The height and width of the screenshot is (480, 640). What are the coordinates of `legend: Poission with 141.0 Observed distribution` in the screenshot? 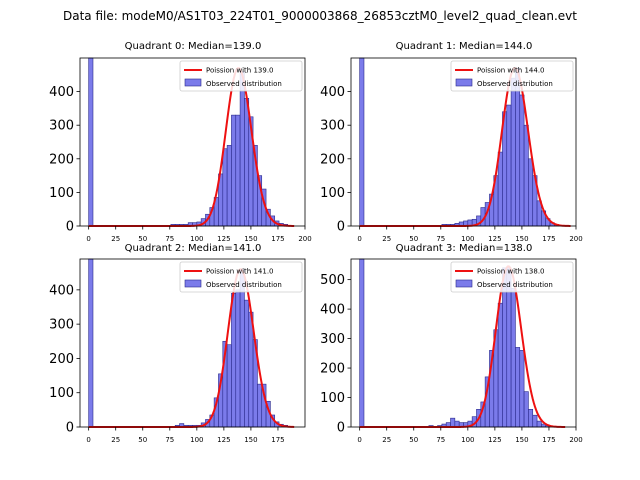 It's located at (241, 277).